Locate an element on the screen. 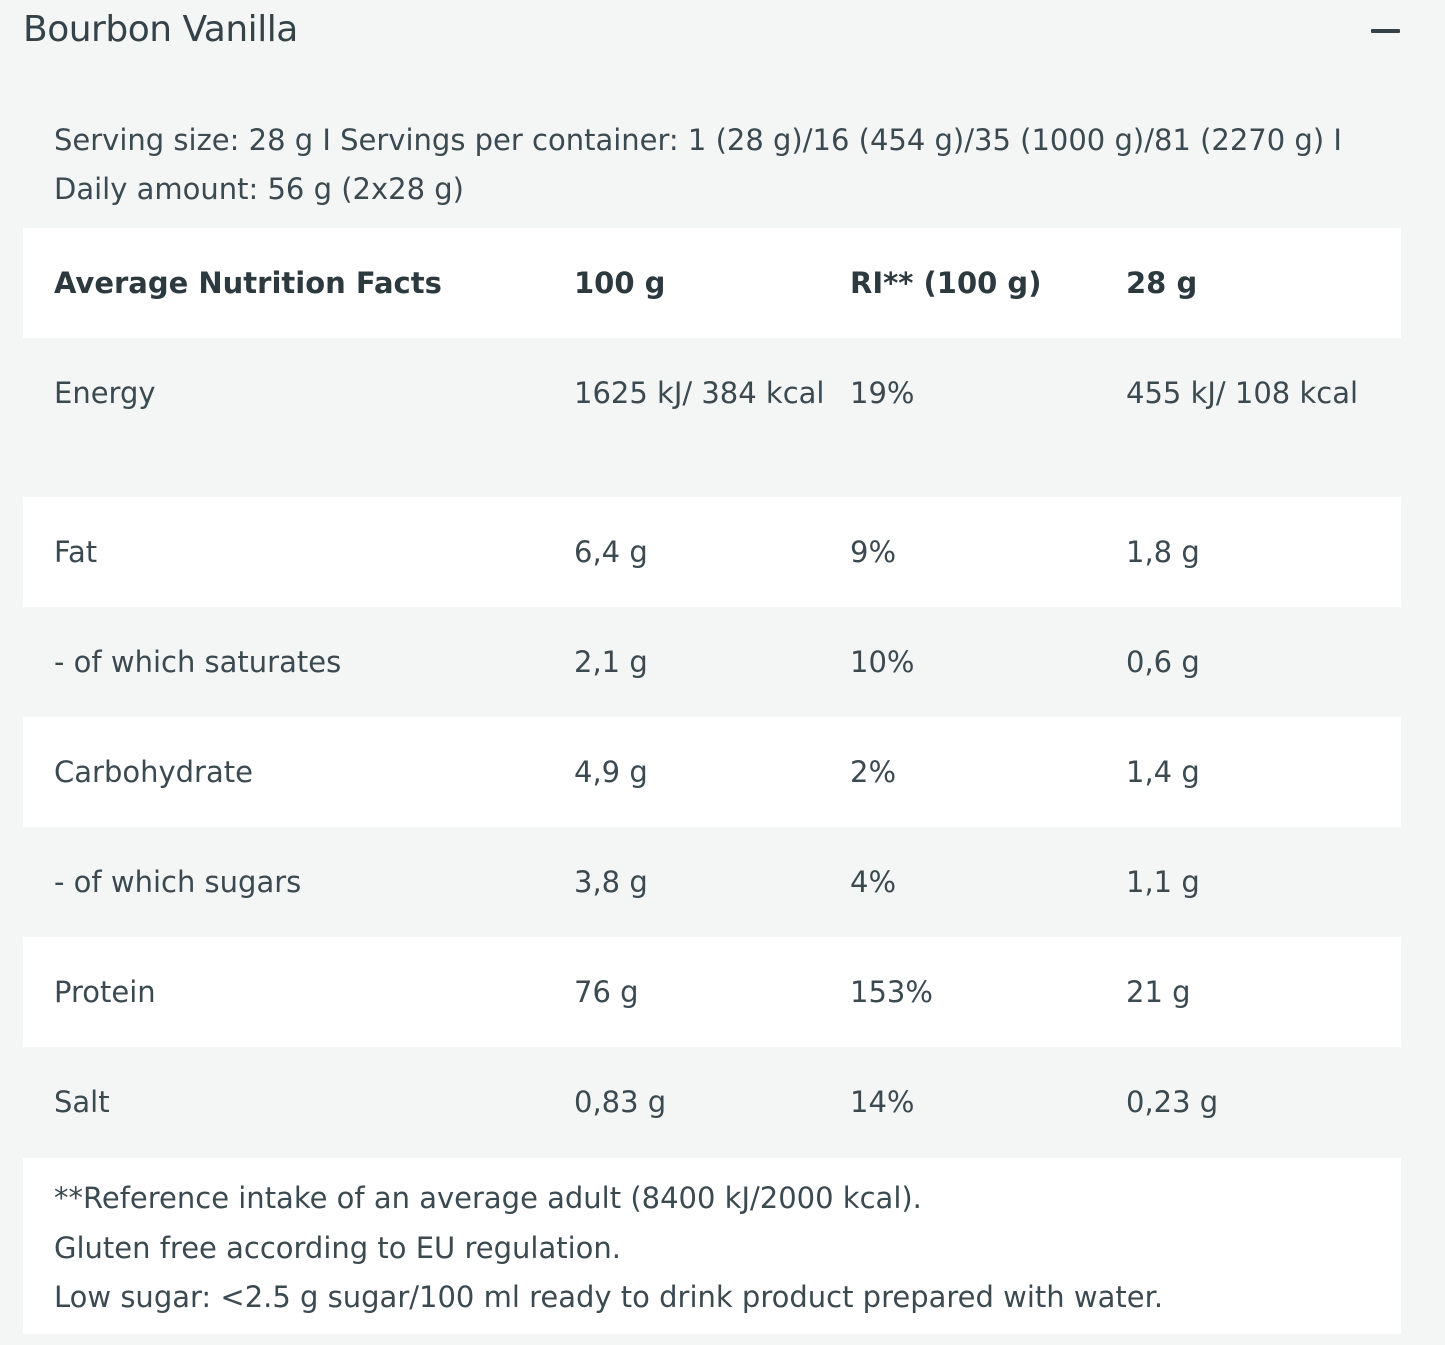 Image resolution: width=1445 pixels, height=1345 pixels. minus-icon is located at coordinates (1385, 31).